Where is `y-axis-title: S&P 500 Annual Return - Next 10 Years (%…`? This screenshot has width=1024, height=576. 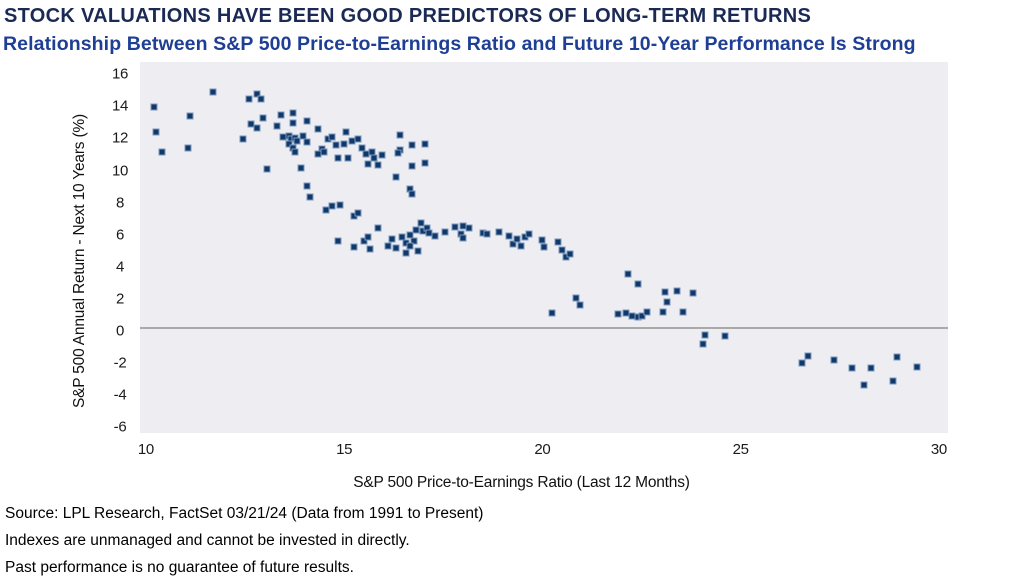
y-axis-title: S&P 500 Annual Return - Next 10 Years (%… is located at coordinates (79, 261).